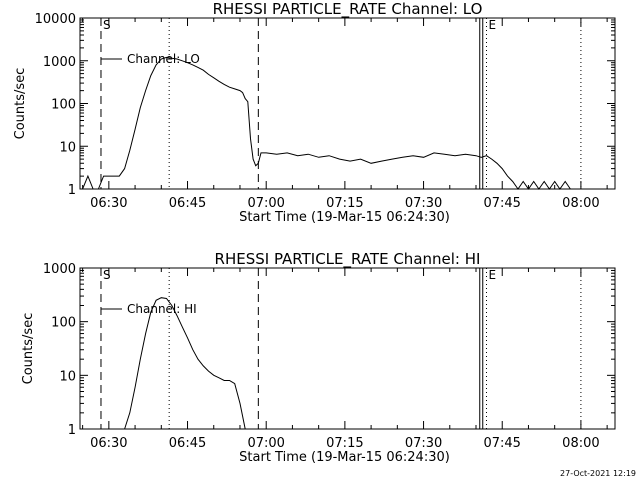 This screenshot has height=480, width=640. What do you see at coordinates (348, 9) in the screenshot?
I see `p1-title: RHESSI PARTICLE_RATE Channel: LO` at bounding box center [348, 9].